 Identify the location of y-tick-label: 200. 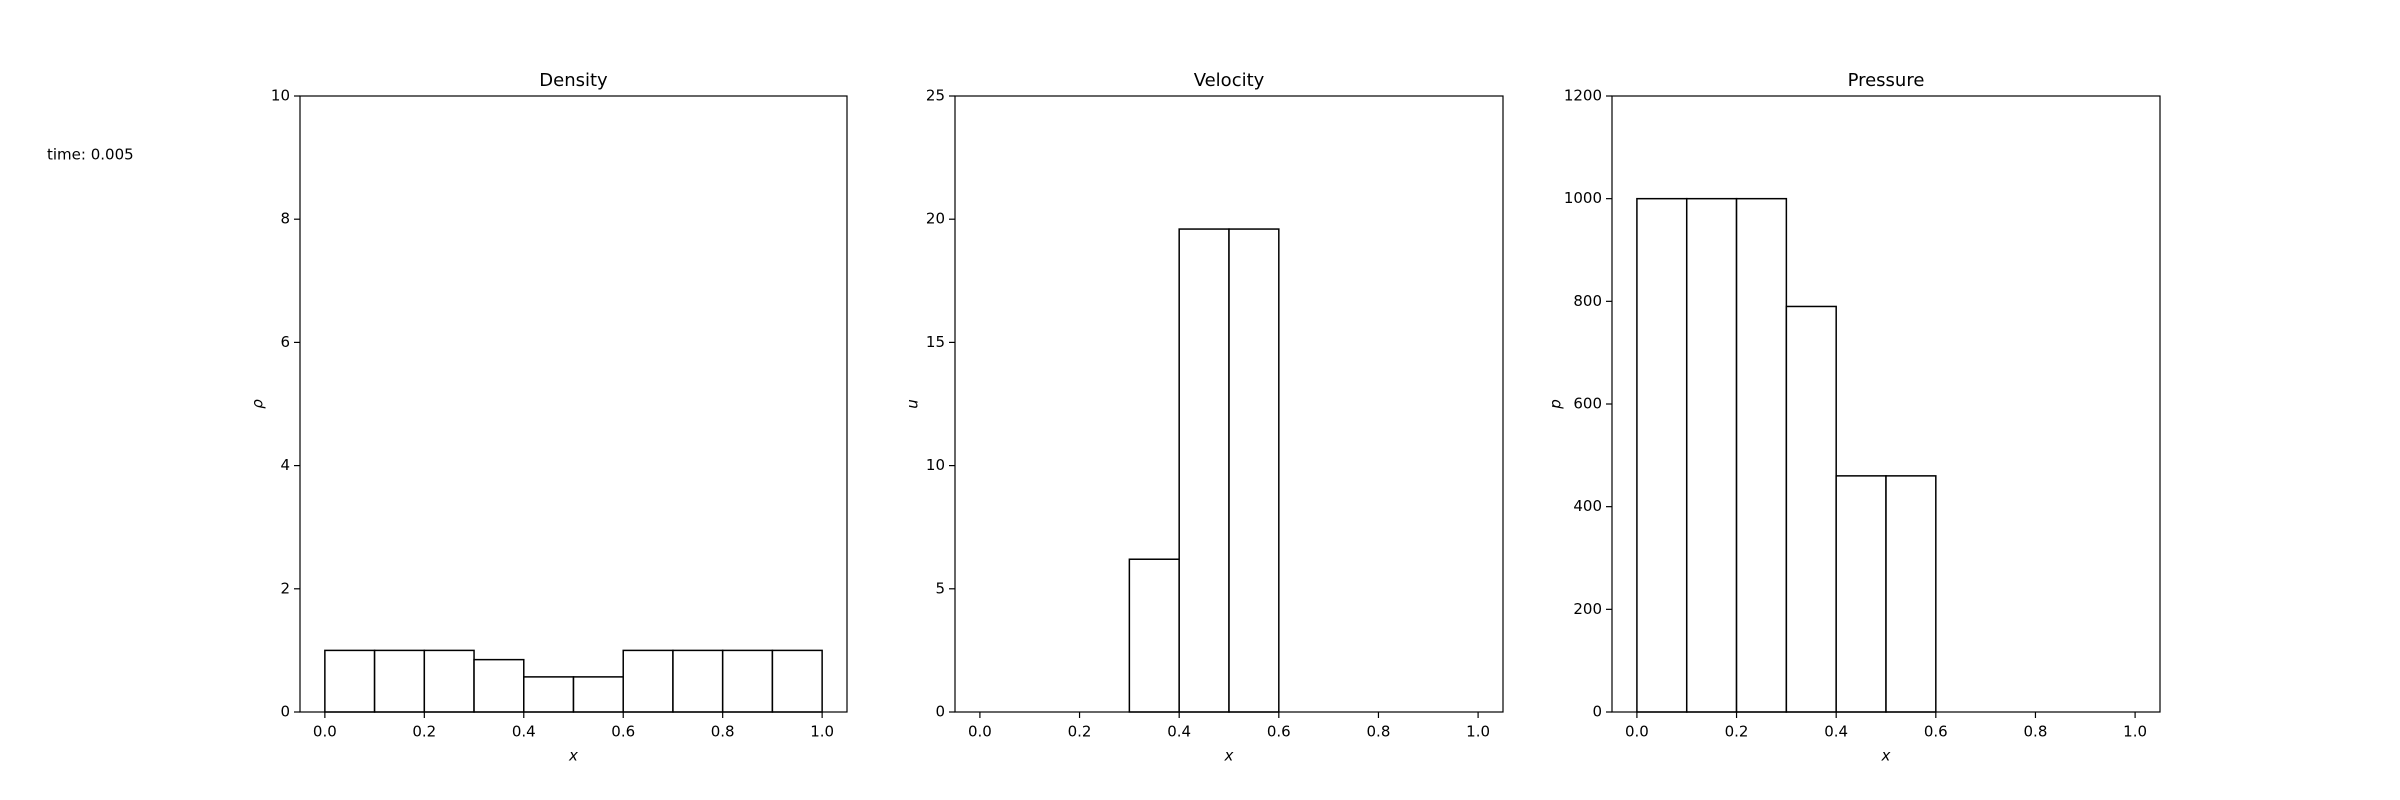
(1587, 609).